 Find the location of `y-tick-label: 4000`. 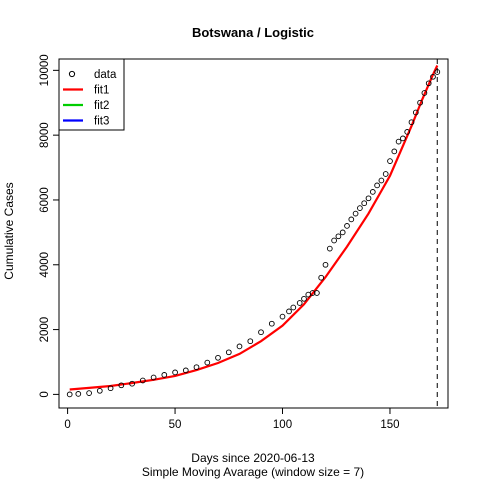

y-tick-label: 4000 is located at coordinates (45, 265).